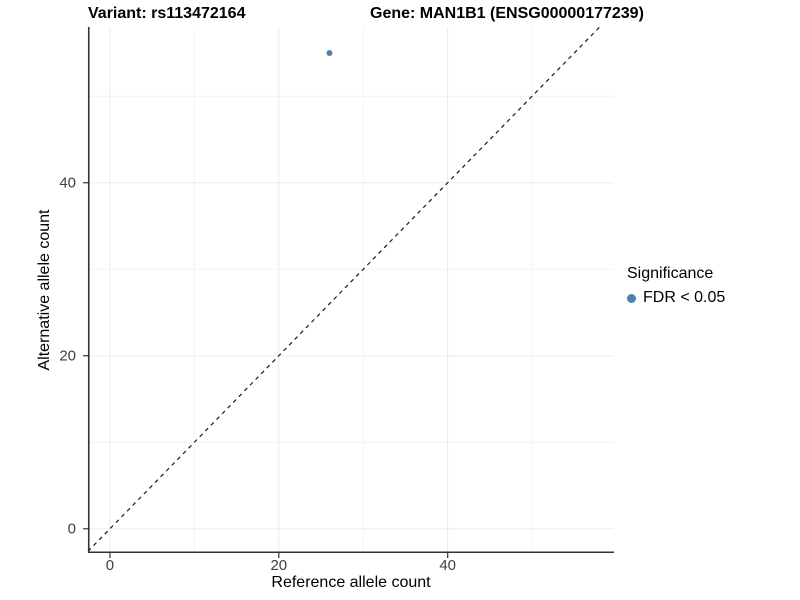 The image size is (800, 600). What do you see at coordinates (684, 297) in the screenshot?
I see `legend-item-label: FDR < 0.05` at bounding box center [684, 297].